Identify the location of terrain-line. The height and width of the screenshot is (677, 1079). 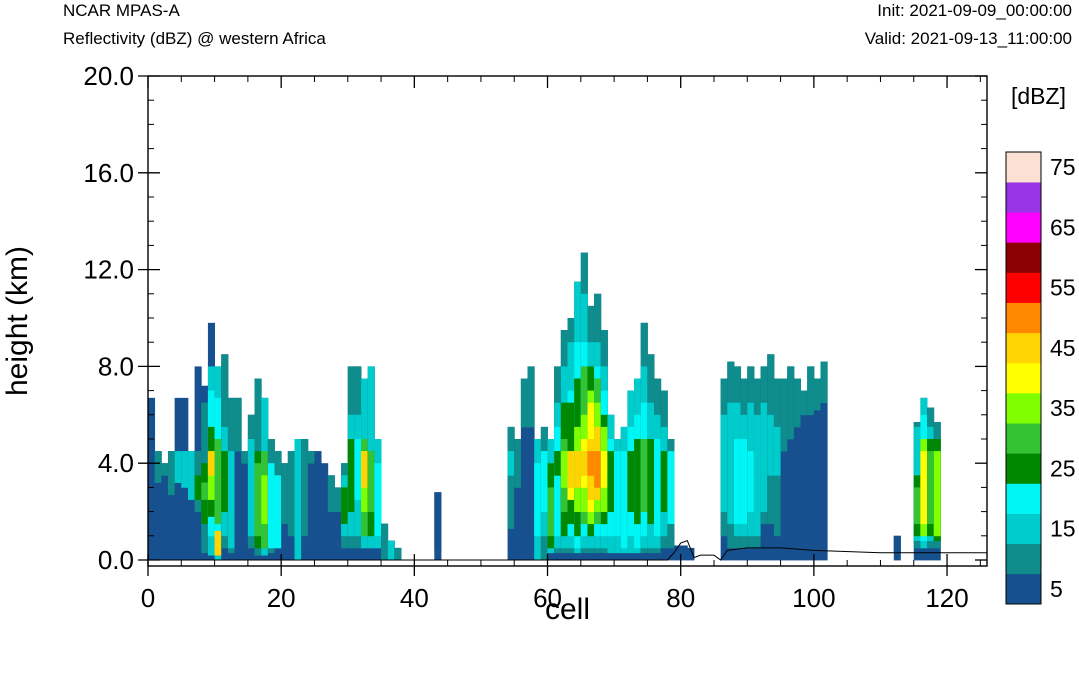
(567, 550).